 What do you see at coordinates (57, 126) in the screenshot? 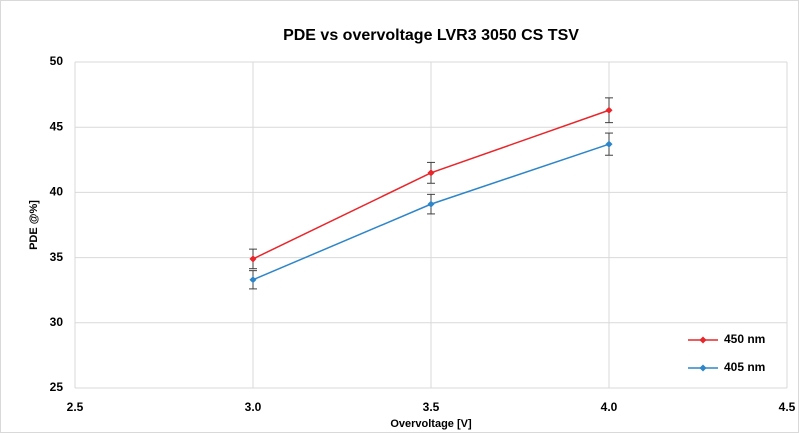
I see `y-tick-label: 45` at bounding box center [57, 126].